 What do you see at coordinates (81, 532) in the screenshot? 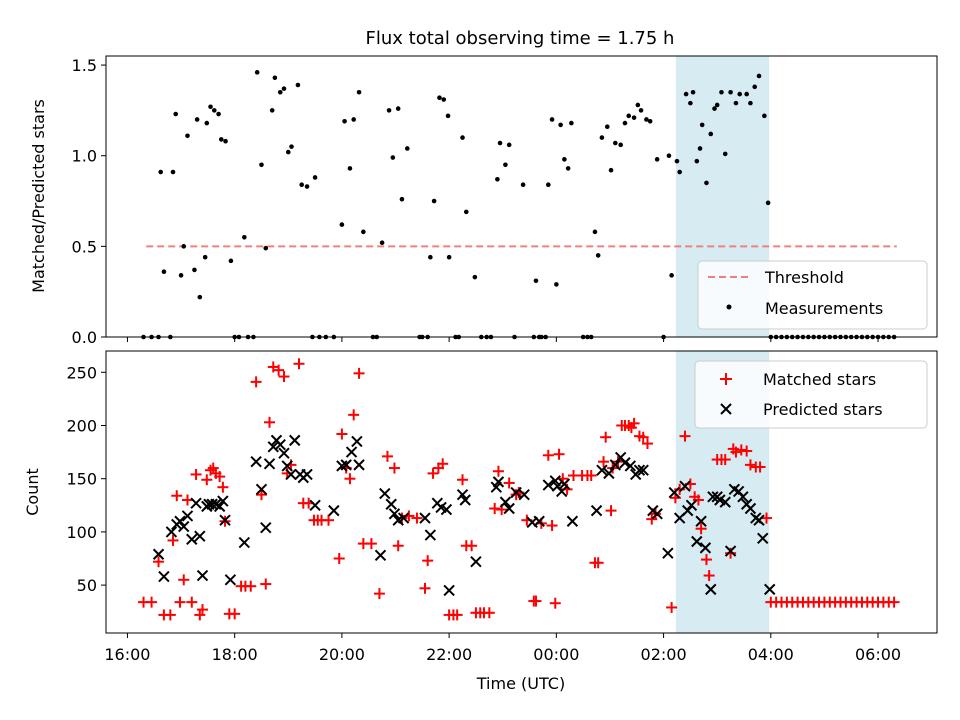
I see `bottom-y-tick-label: 100` at bounding box center [81, 532].